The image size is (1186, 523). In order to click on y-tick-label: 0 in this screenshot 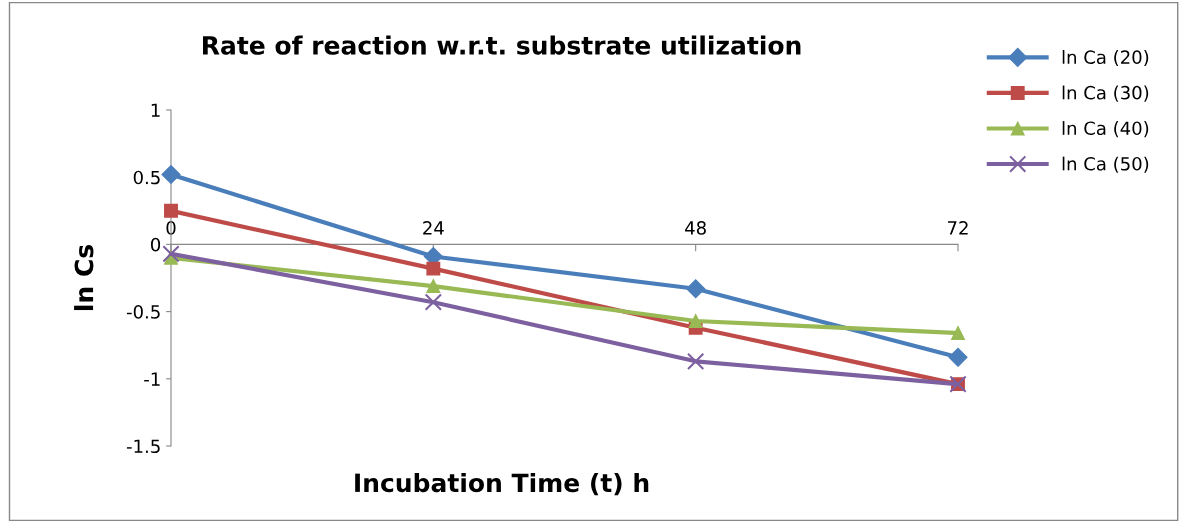, I will do `click(155, 244)`.